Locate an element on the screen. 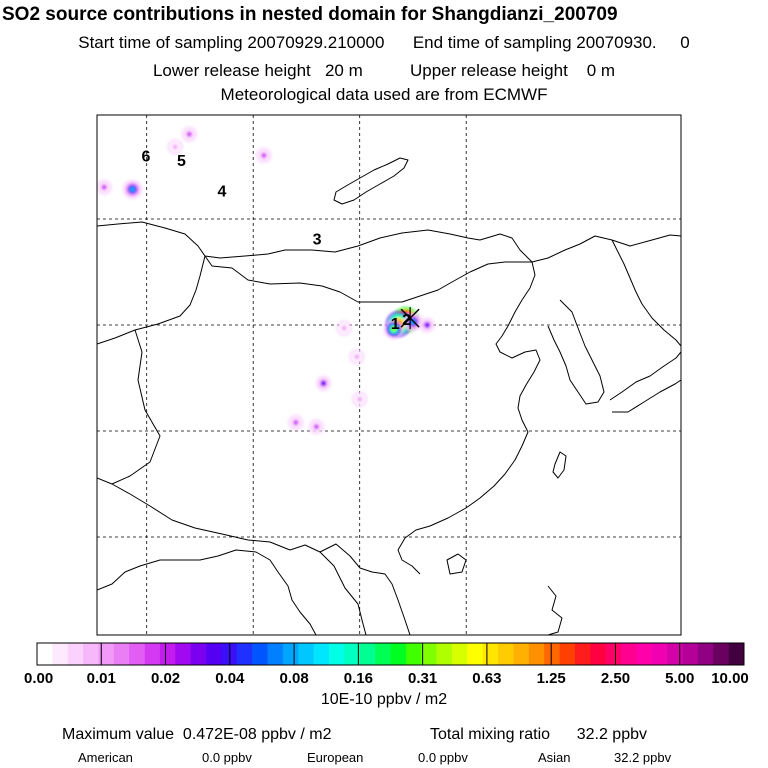  colorbar-tick-4: 0.08 is located at coordinates (293, 678).